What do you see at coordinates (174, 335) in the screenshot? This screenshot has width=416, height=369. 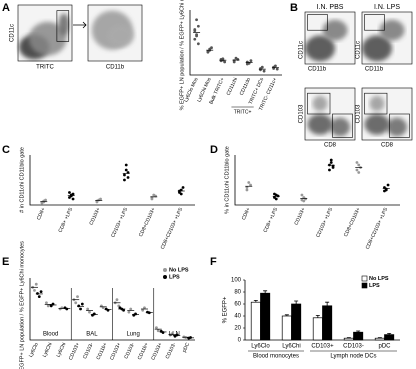 I see `group-label: LLN` at bounding box center [174, 335].